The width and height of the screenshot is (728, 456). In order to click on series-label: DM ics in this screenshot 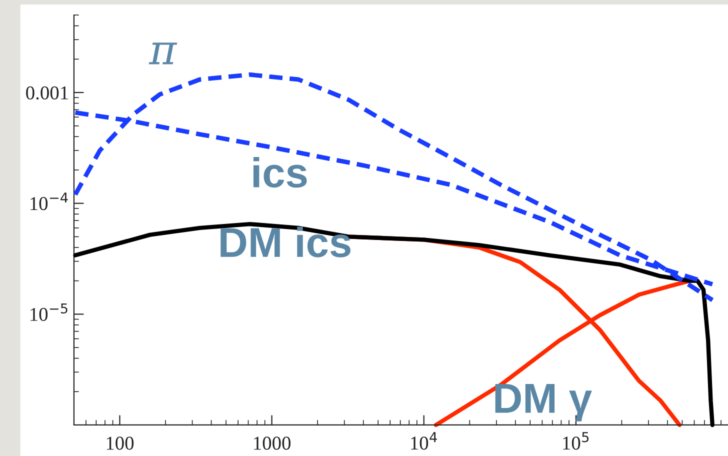, I will do `click(285, 242)`.